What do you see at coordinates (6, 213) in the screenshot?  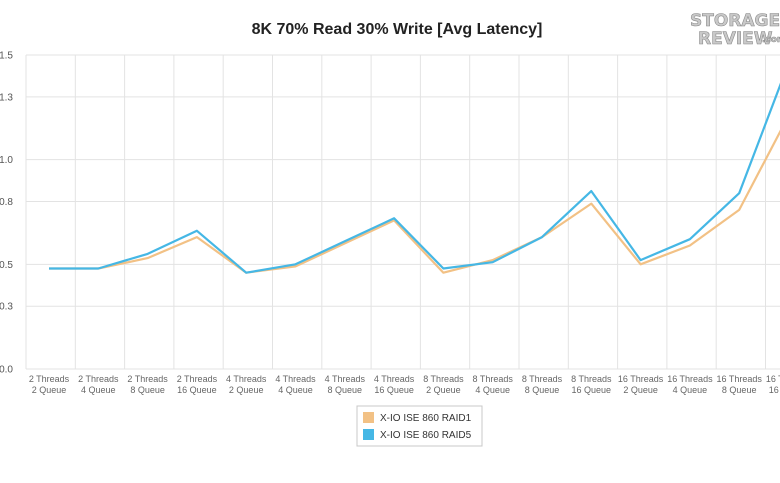 I see `y-axis: 0.0 0.3 0.5 0.8 1.0 1.3 1.5` at bounding box center [6, 213].